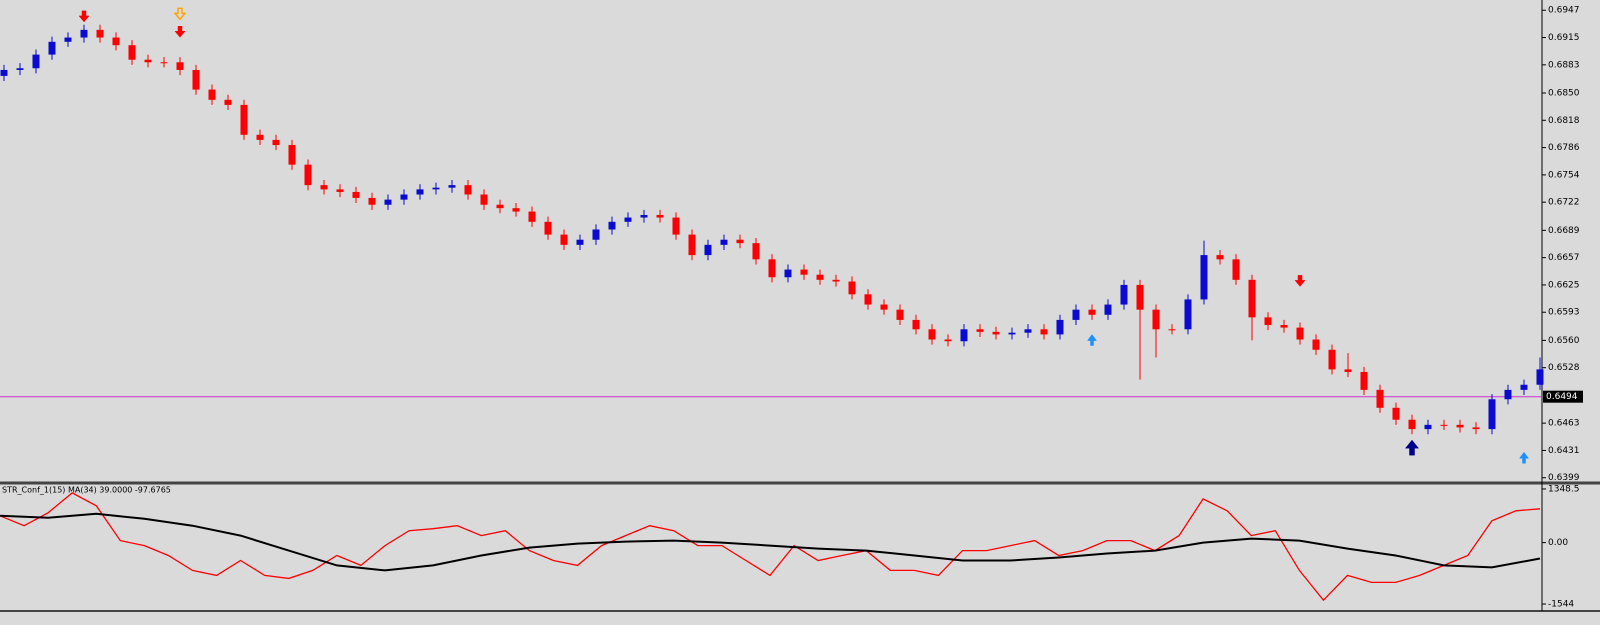 The width and height of the screenshot is (1600, 625). What do you see at coordinates (1564, 424) in the screenshot?
I see `y-tick-label: 0.6463` at bounding box center [1564, 424].